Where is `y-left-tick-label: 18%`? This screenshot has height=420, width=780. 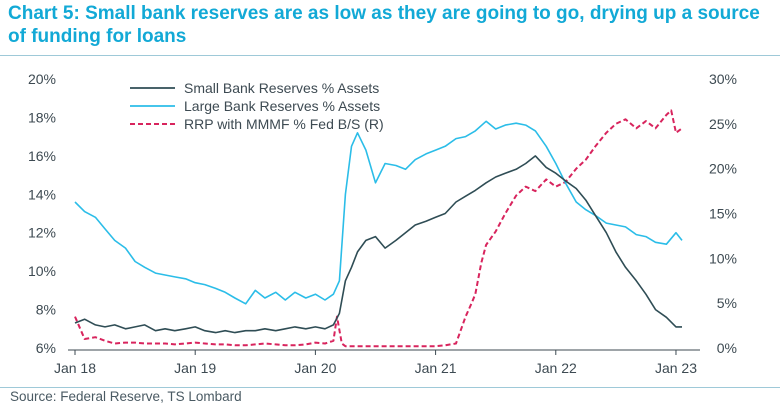
y-left-tick-label: 18% is located at coordinates (42, 117).